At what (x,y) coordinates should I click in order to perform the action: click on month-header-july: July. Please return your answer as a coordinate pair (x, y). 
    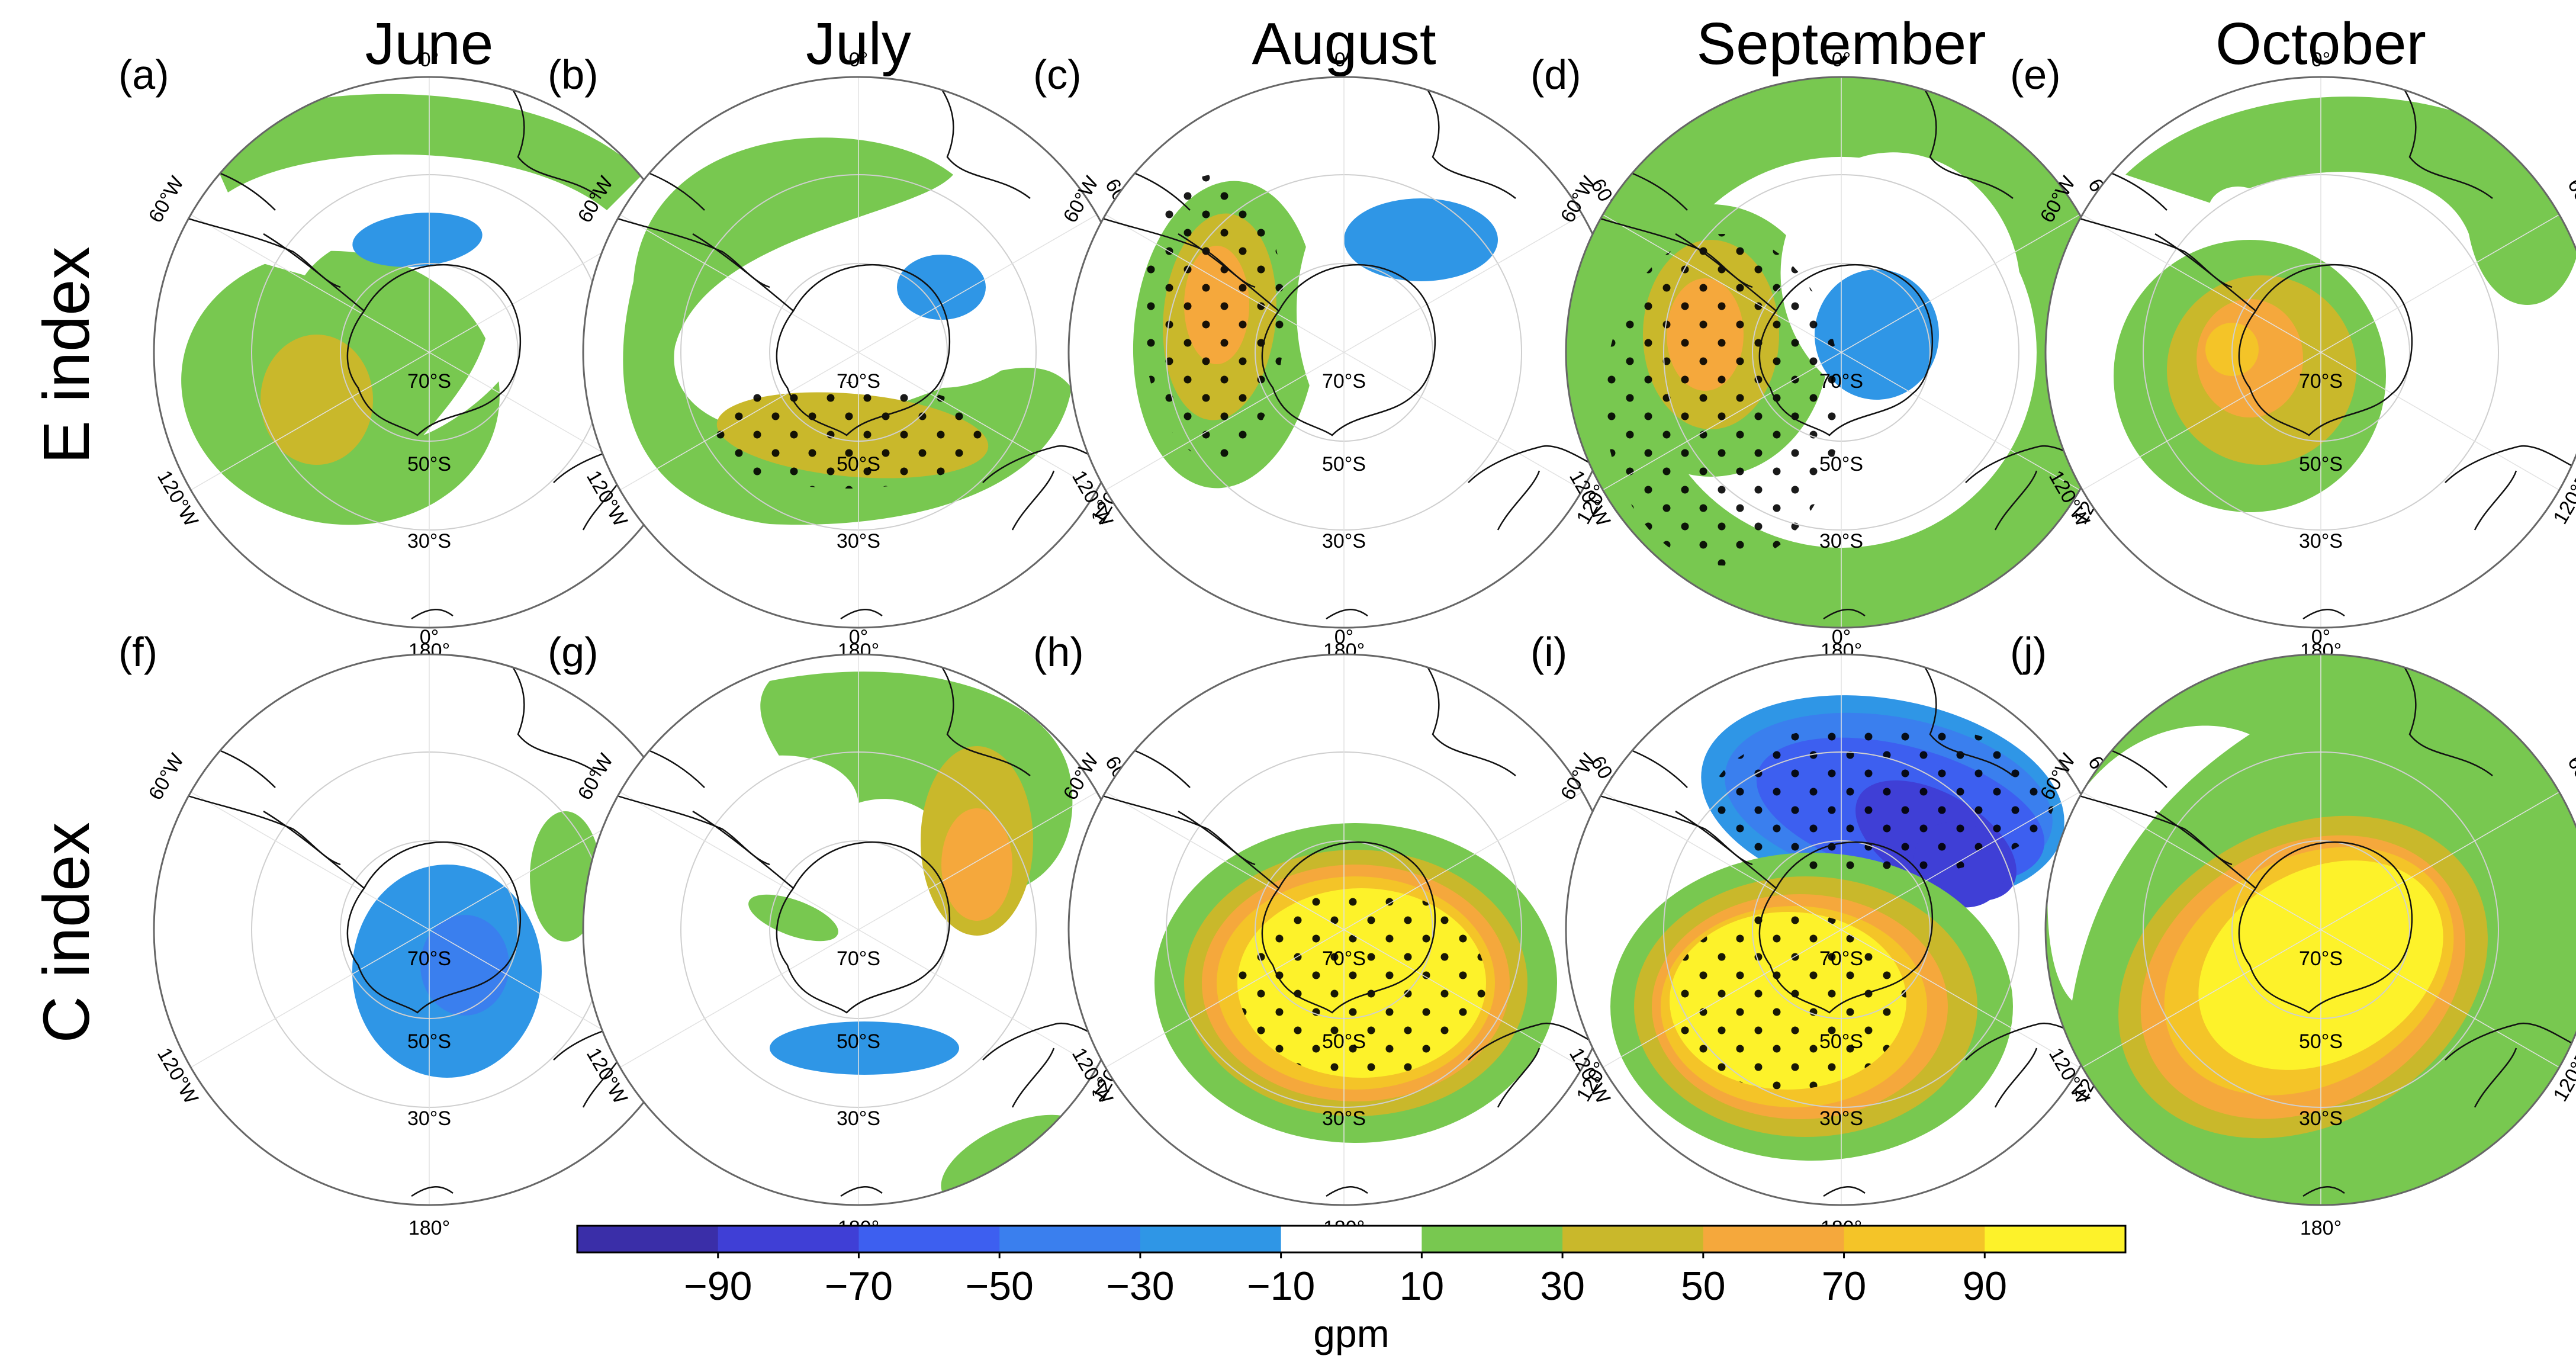
    Looking at the image, I should click on (858, 44).